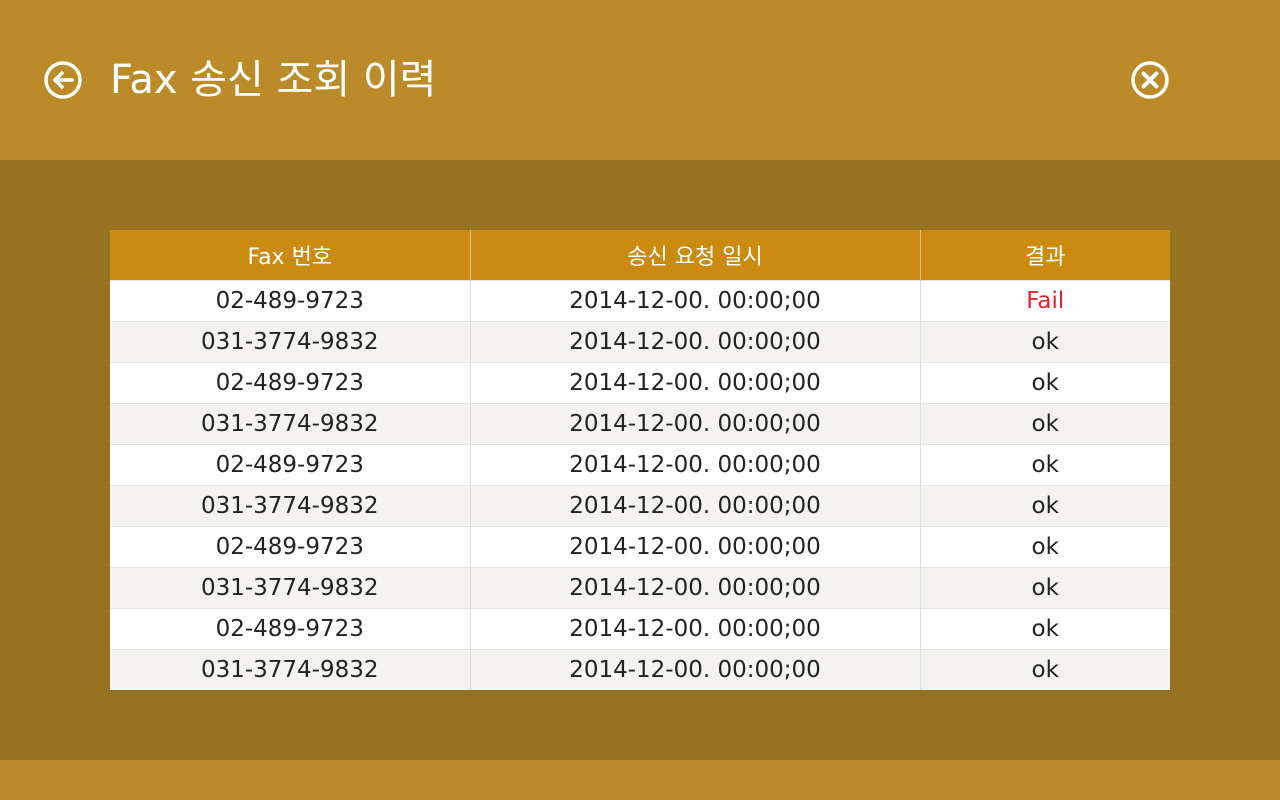 This screenshot has width=1280, height=800. I want to click on page-title: Fax 송신 조회 이력, so click(273, 80).